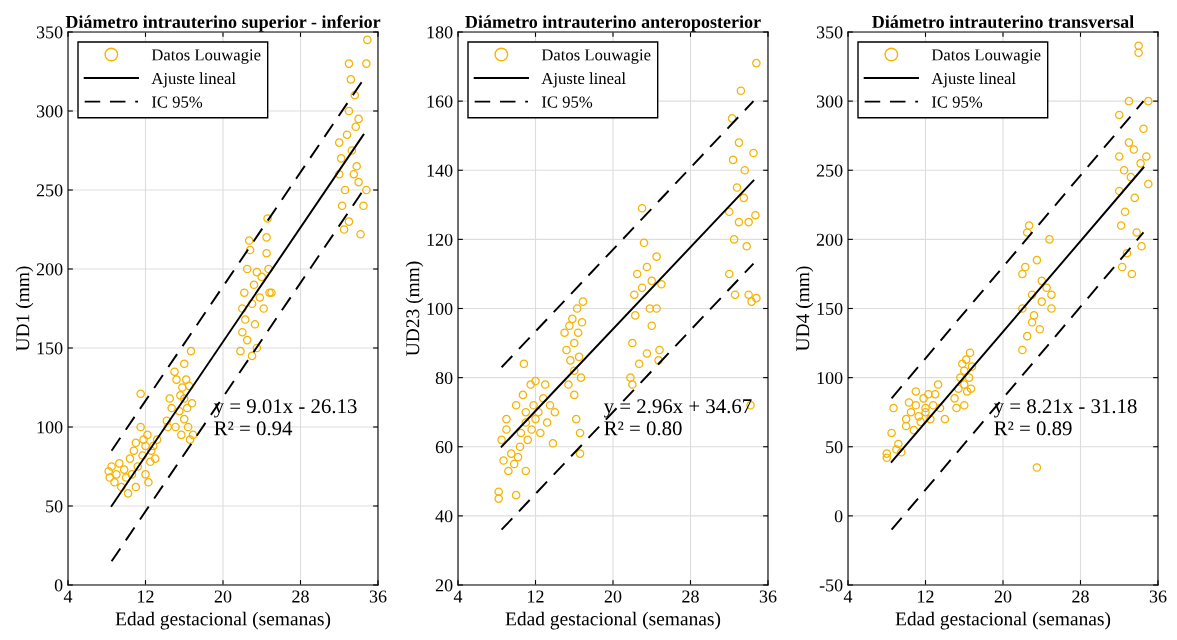 This screenshot has width=1177, height=640. I want to click on annotation: R² = 0.89, so click(1033, 428).